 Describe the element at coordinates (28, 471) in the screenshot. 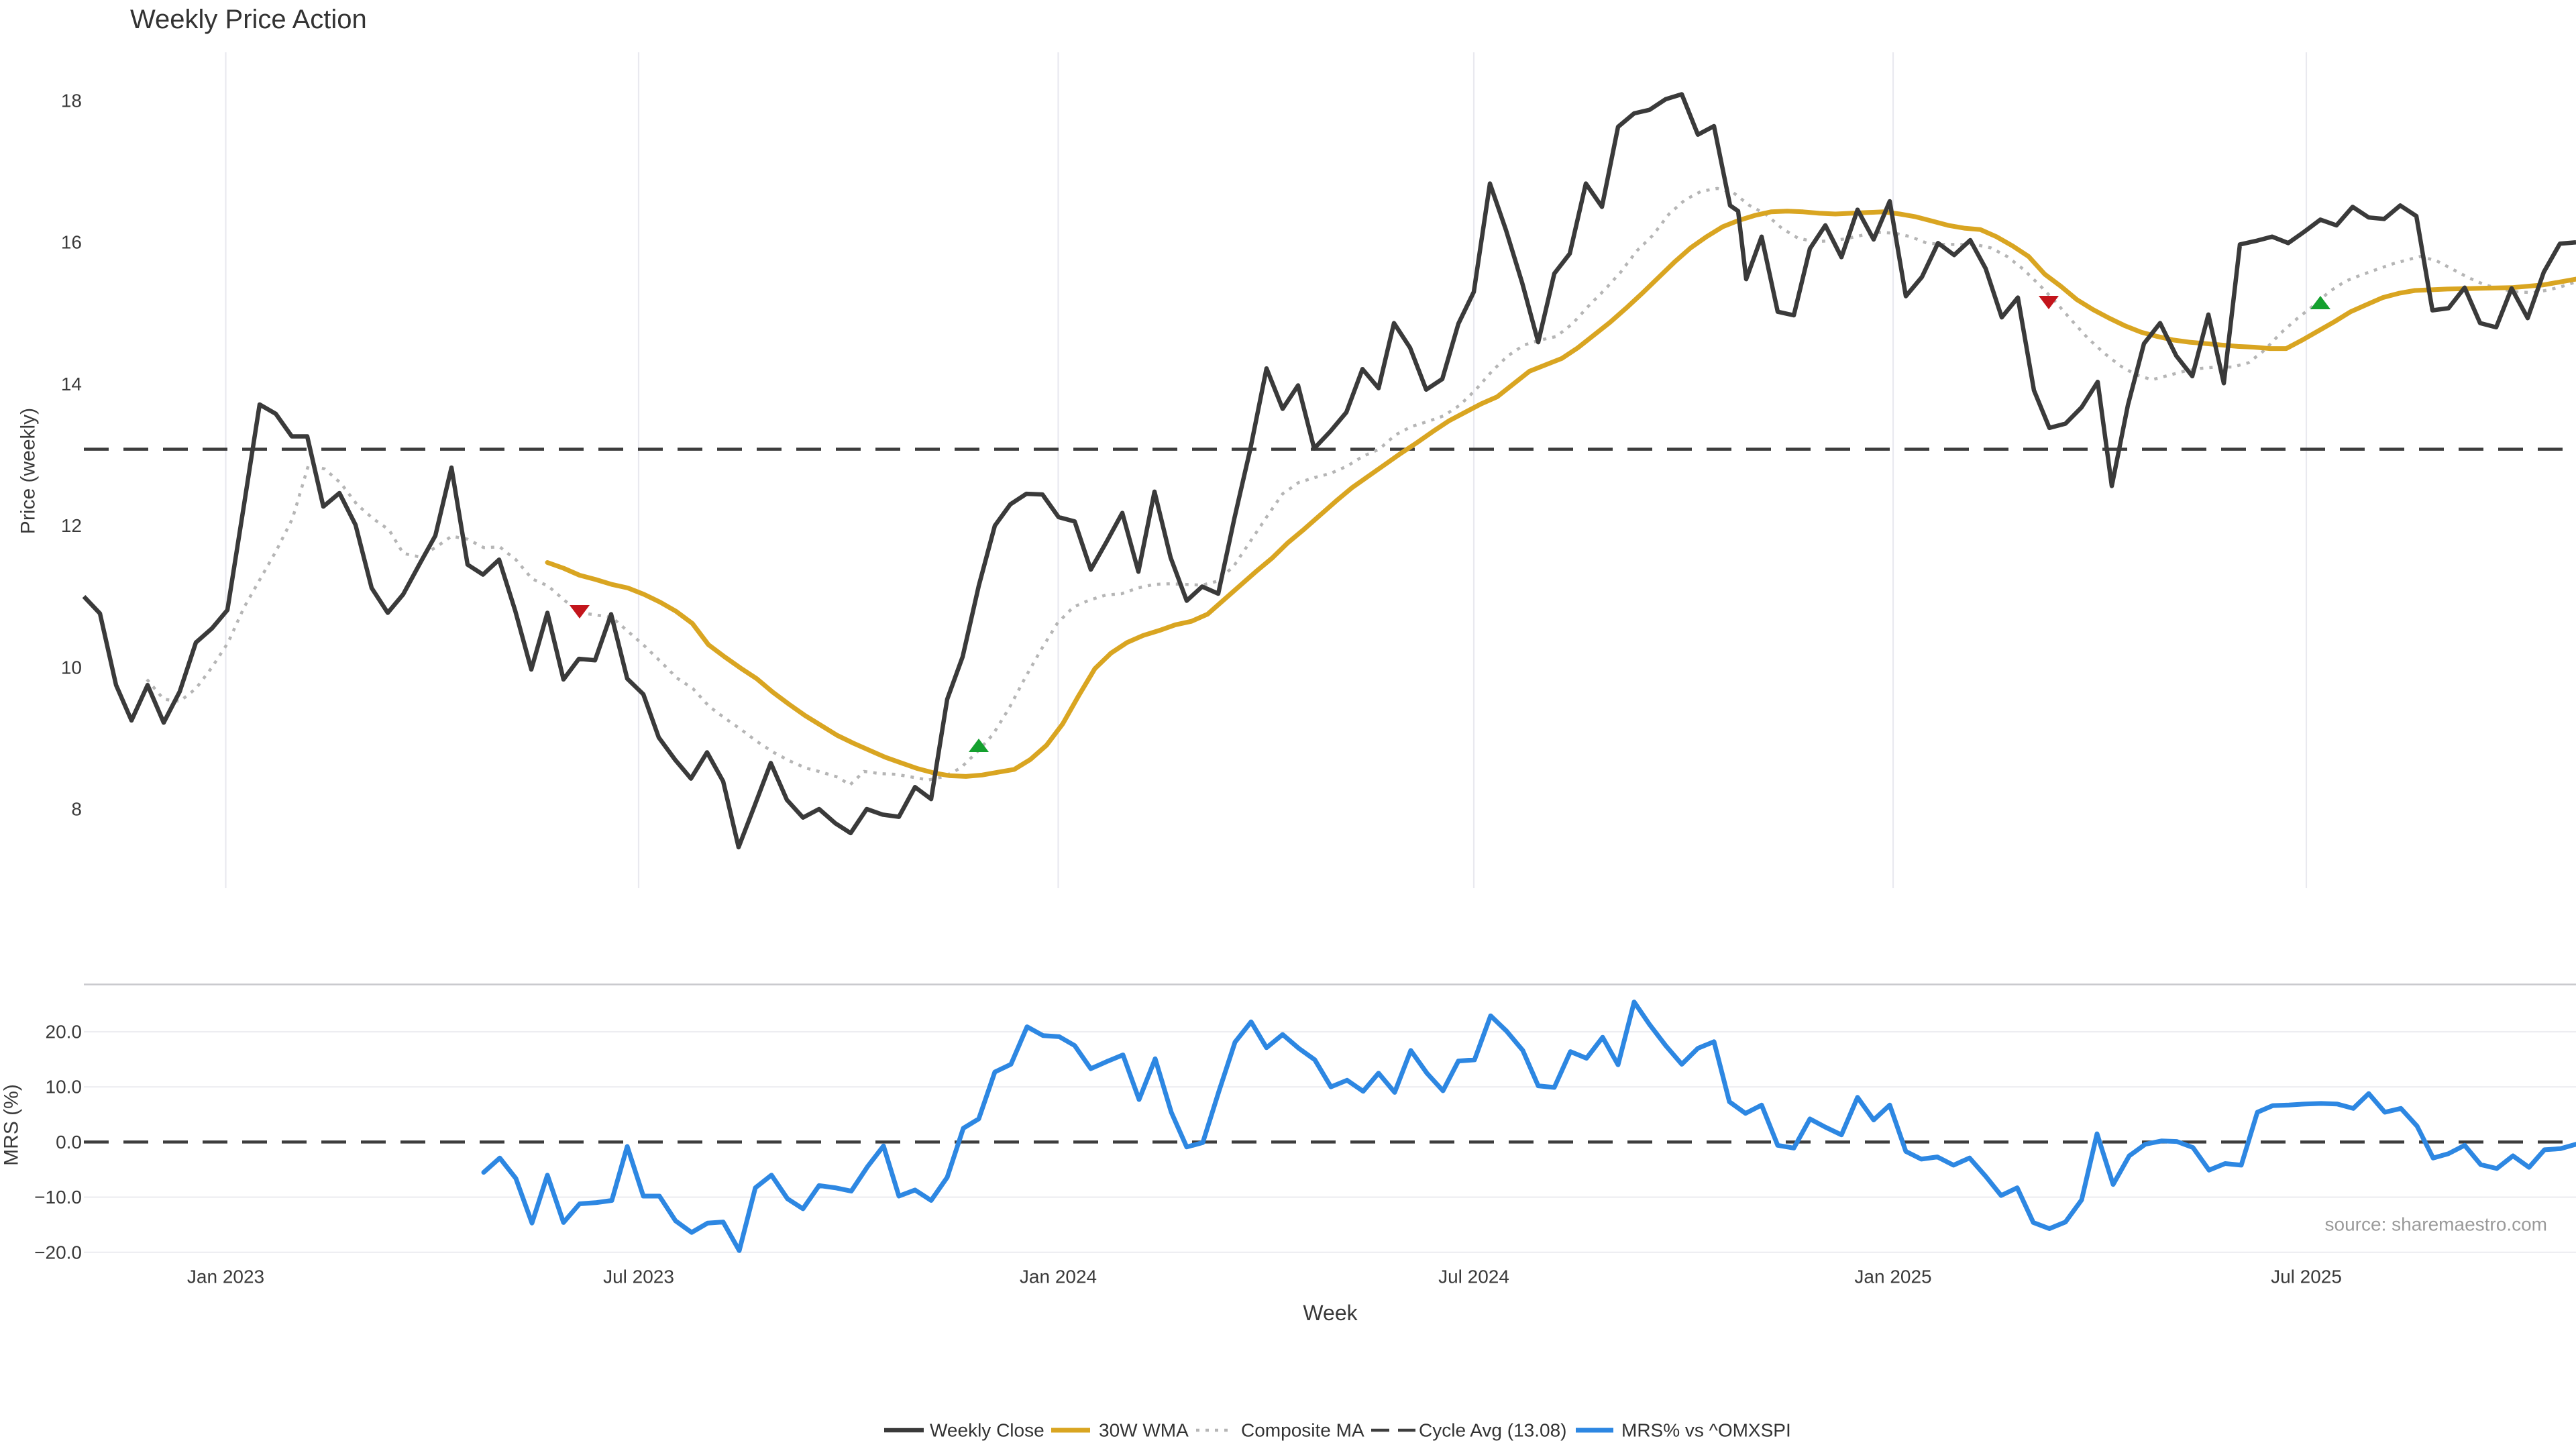

I see `svg-text: Price (weekly)` at that location.